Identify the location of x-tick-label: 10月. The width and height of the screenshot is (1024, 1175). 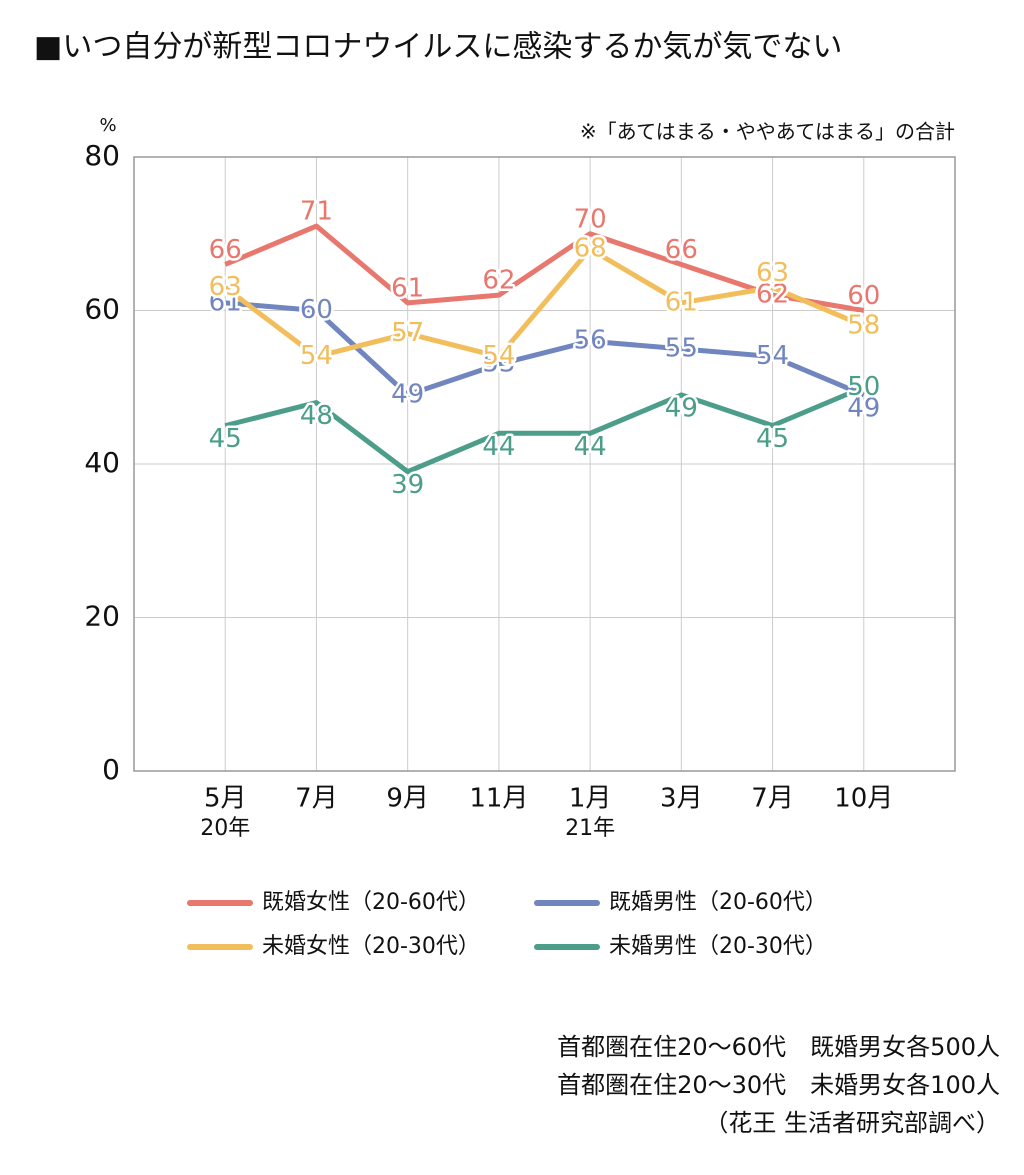
(863, 799).